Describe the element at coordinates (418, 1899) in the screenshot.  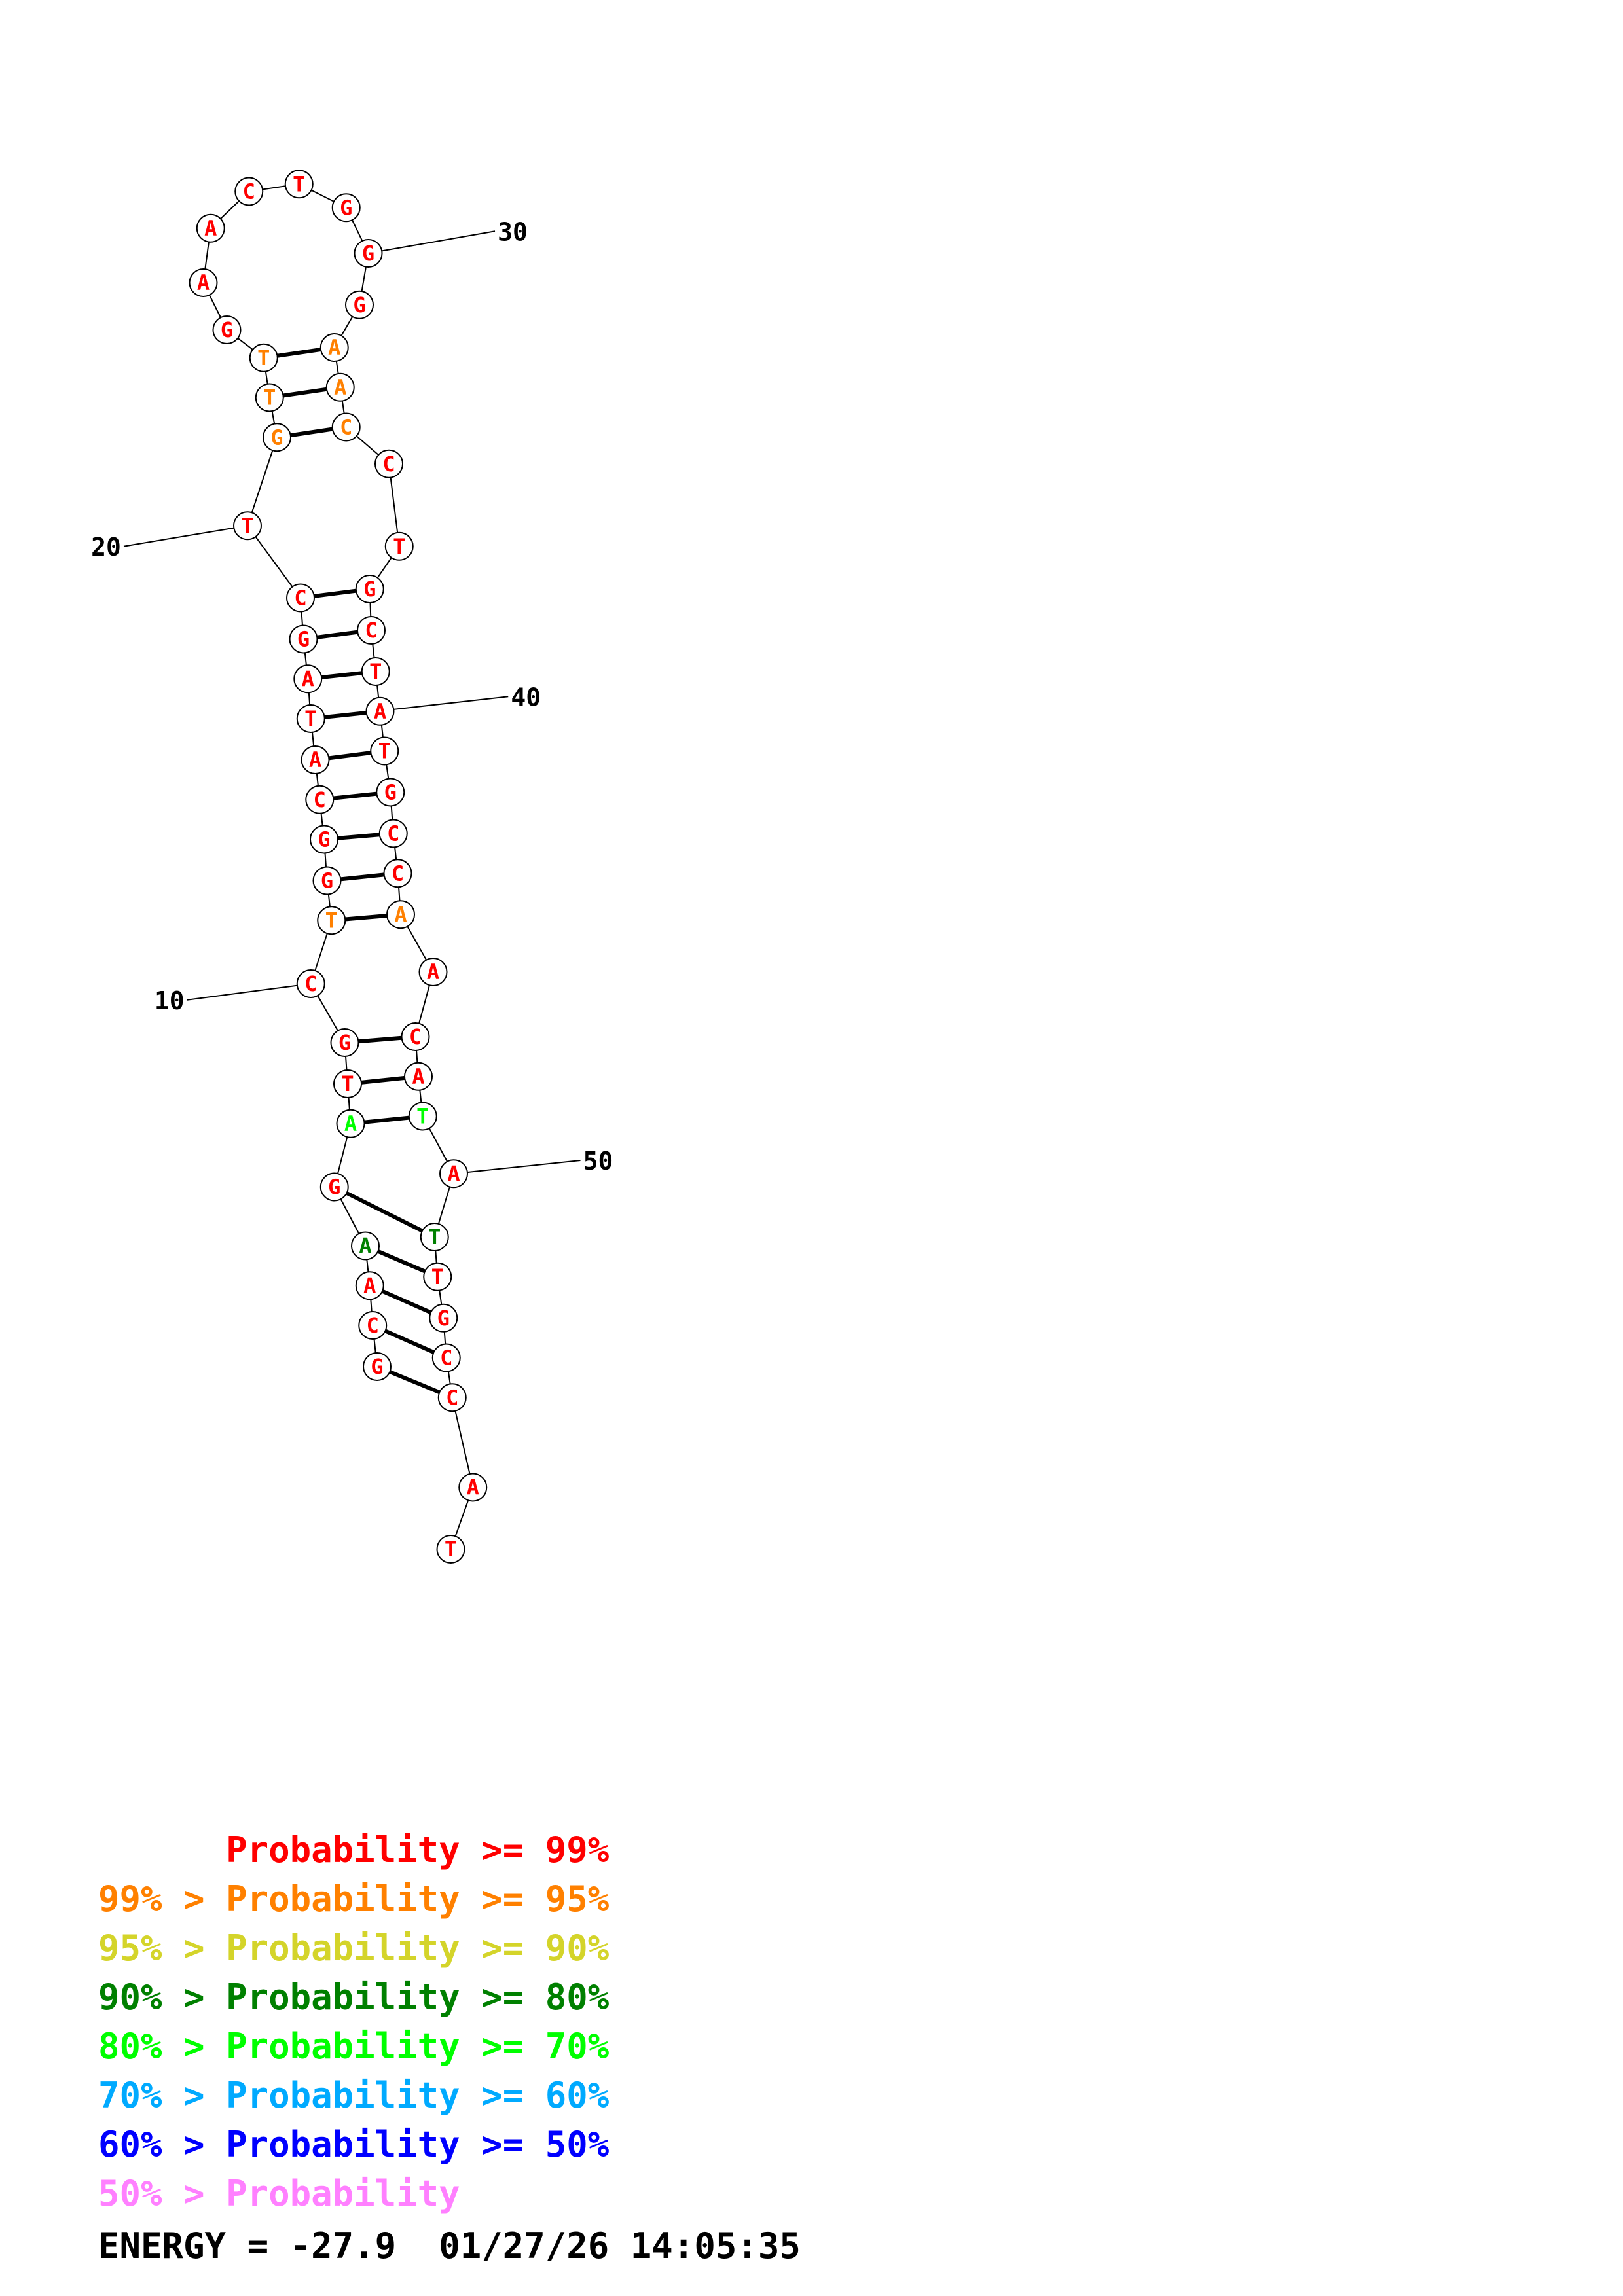
I see `legend-row-label: Probability >= 95%` at that location.